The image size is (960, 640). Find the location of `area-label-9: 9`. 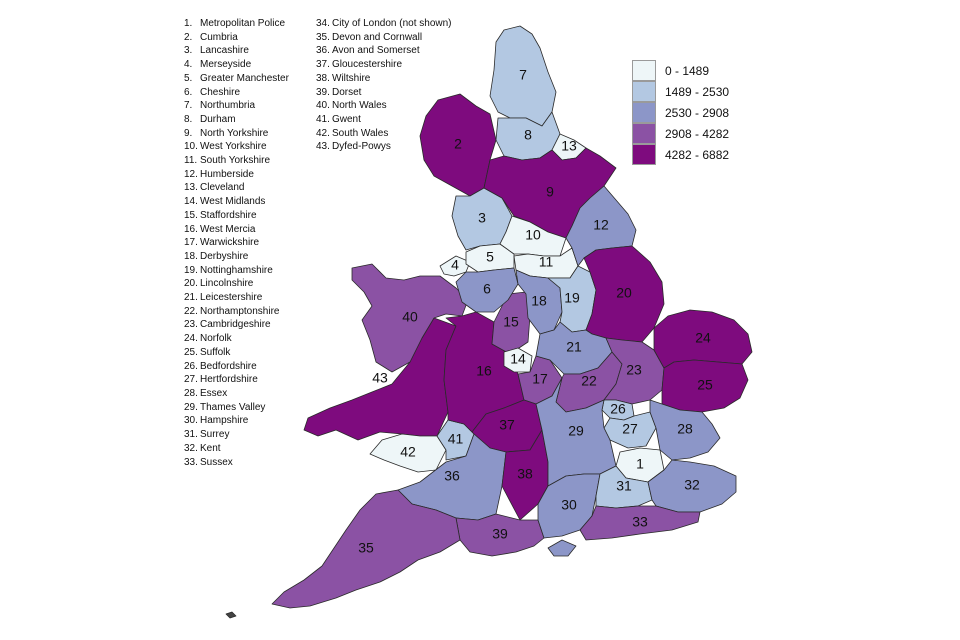

area-label-9: 9 is located at coordinates (550, 192).